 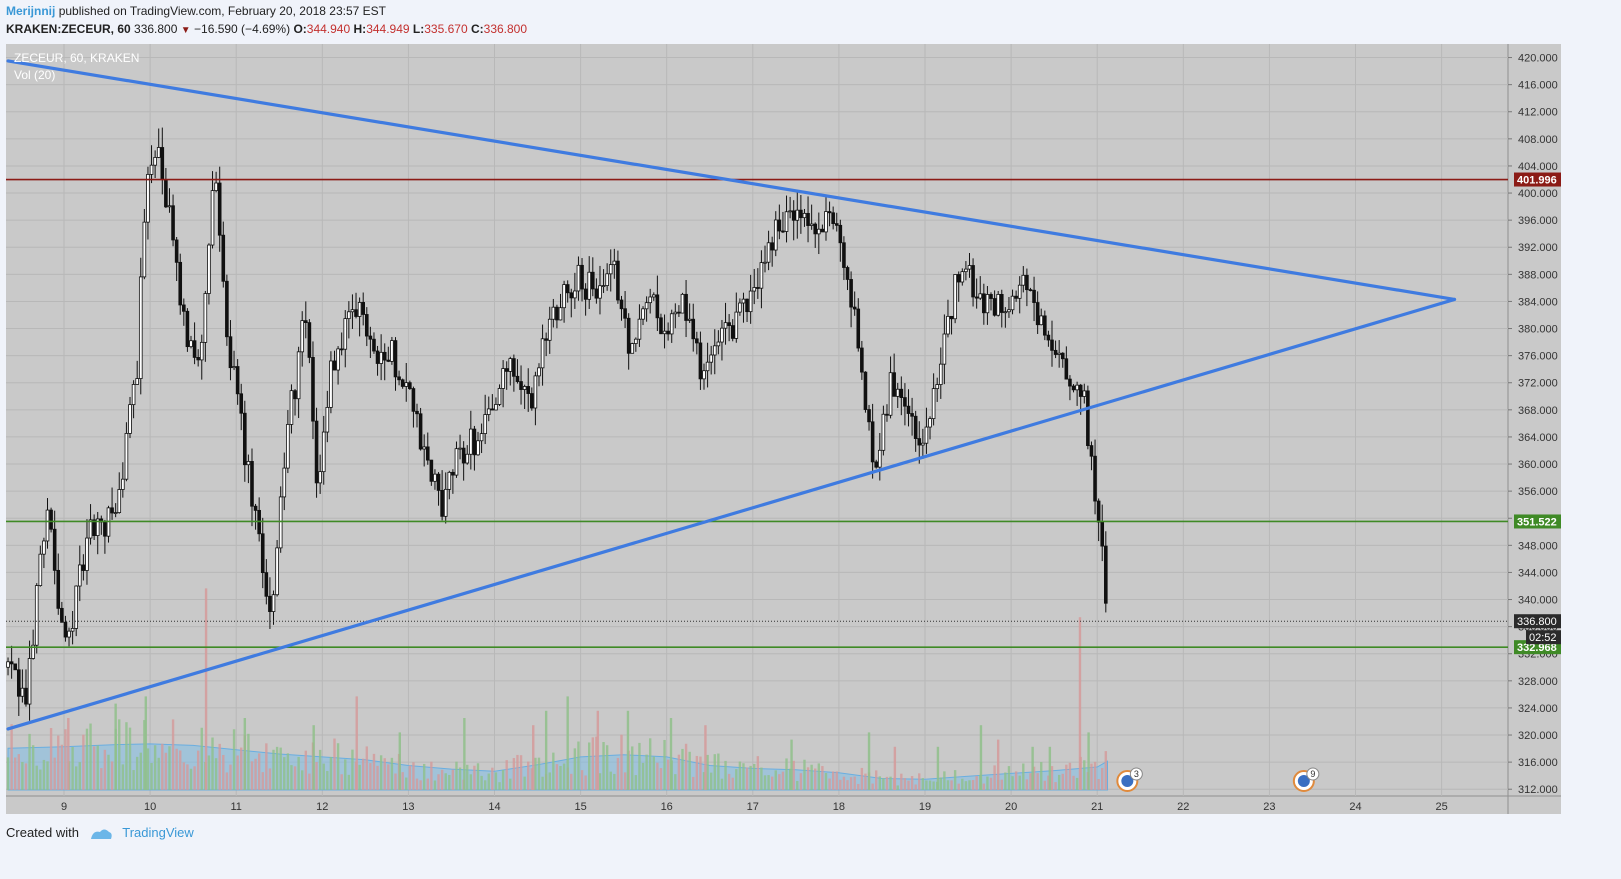 What do you see at coordinates (31, 11) in the screenshot?
I see `author-link: Merijnnij` at bounding box center [31, 11].